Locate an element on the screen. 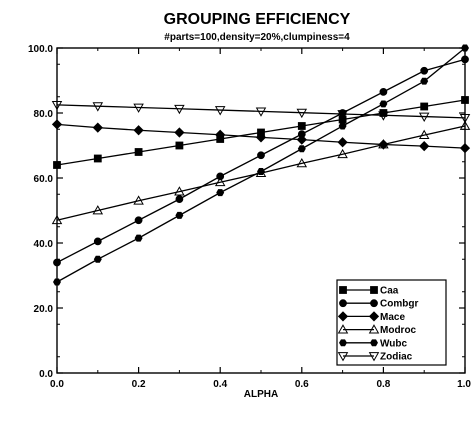 The image size is (472, 429). series-line is located at coordinates (261, 111).